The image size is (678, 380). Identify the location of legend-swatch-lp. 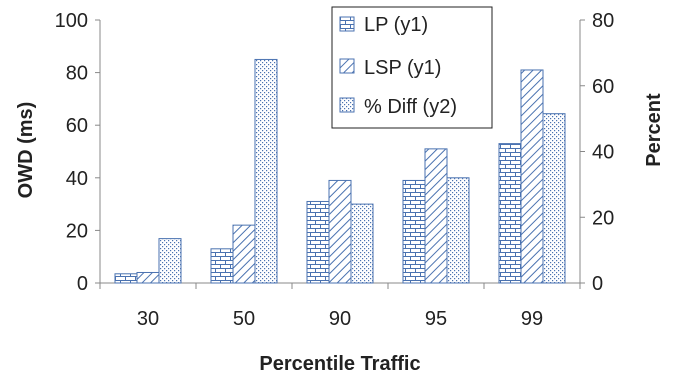
(347, 24).